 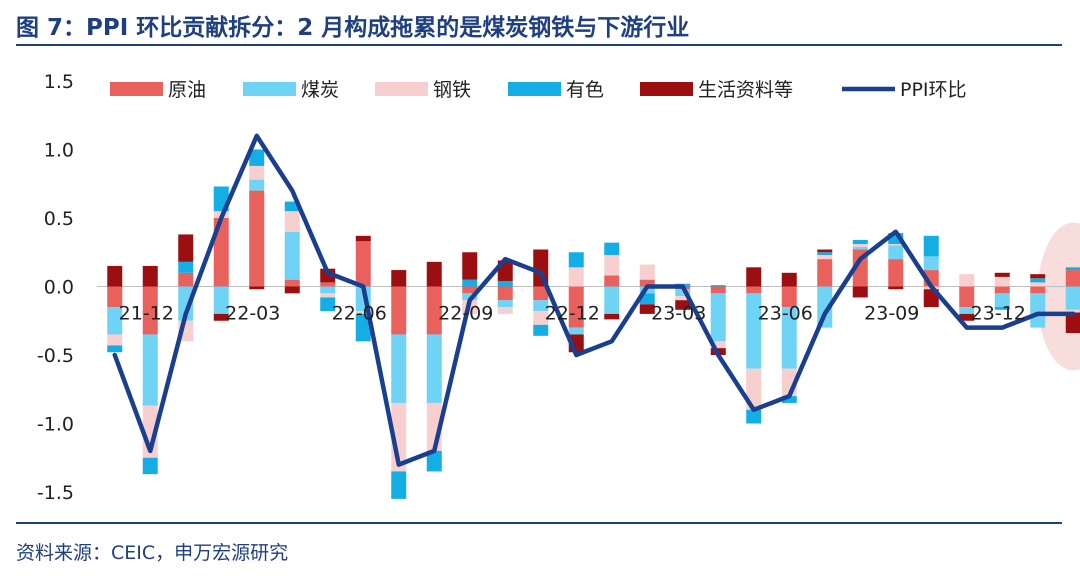 I want to click on bar-有色-23-09, so click(x=896, y=239).